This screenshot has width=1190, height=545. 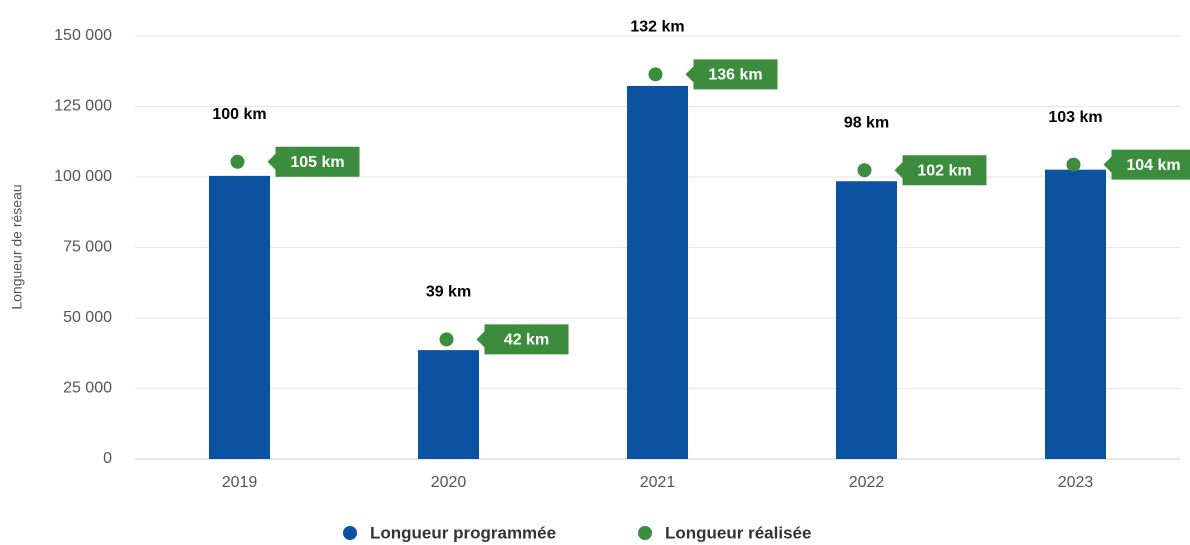 What do you see at coordinates (83, 106) in the screenshot?
I see `y-tick-label: 125 000` at bounding box center [83, 106].